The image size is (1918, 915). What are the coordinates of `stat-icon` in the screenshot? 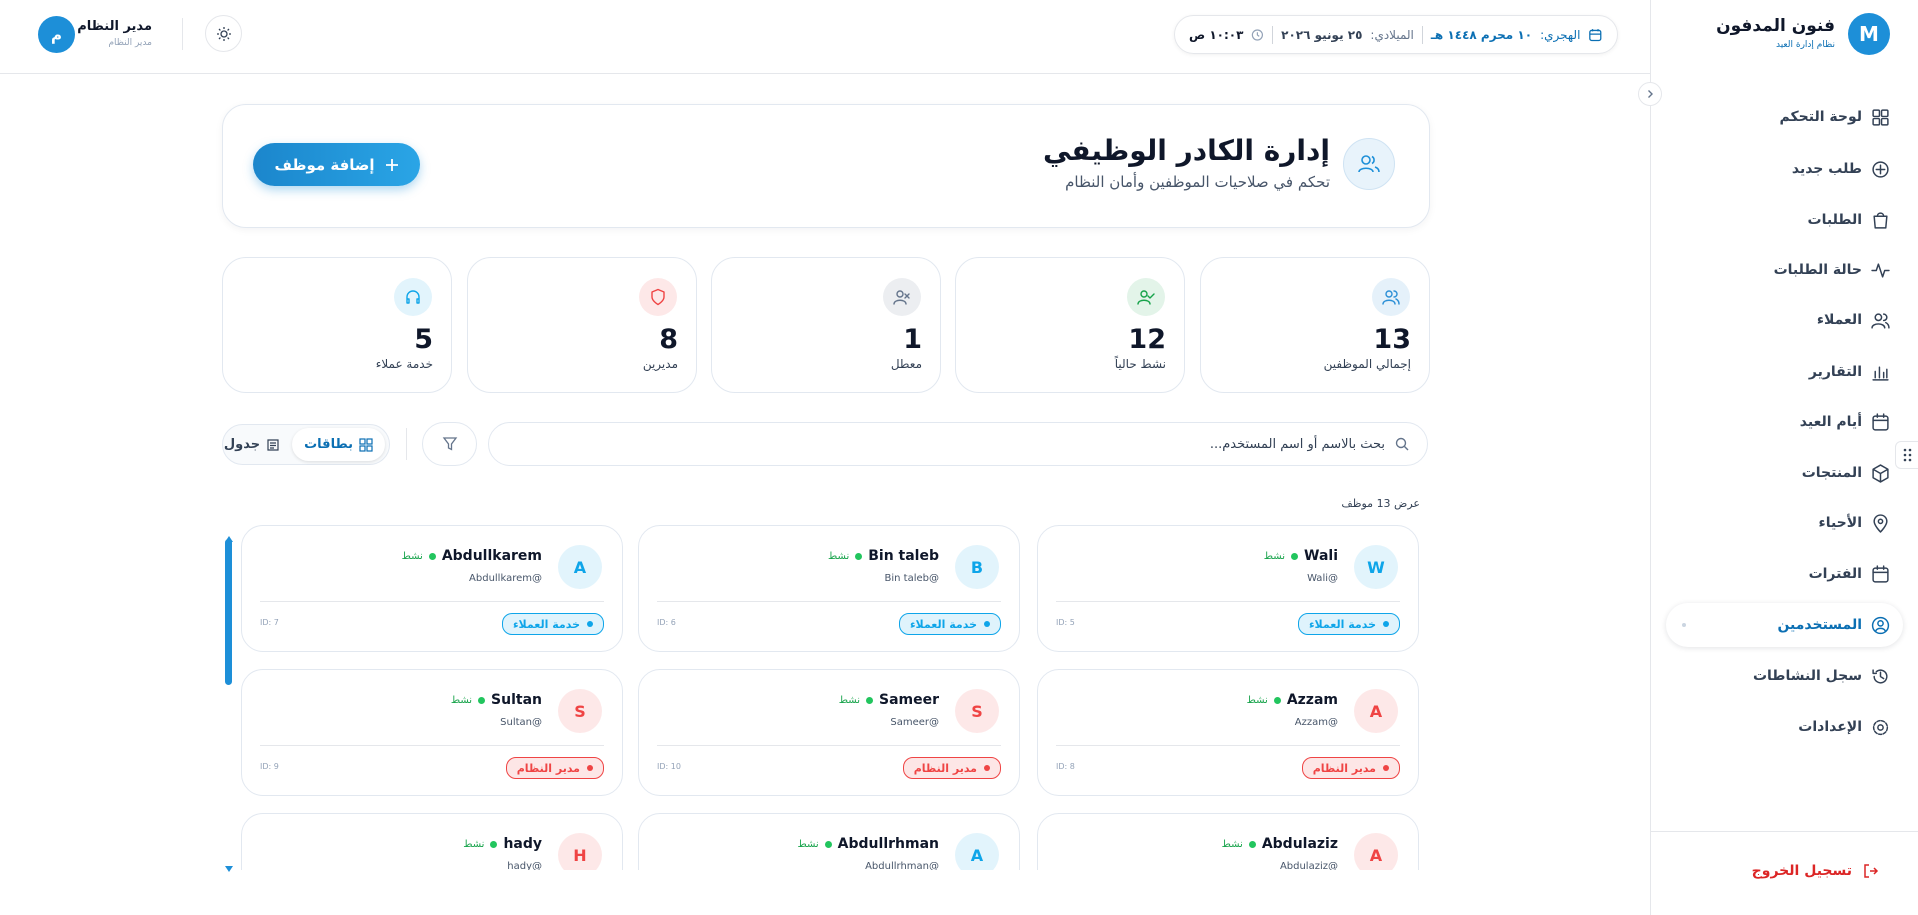 It's located at (413, 297).